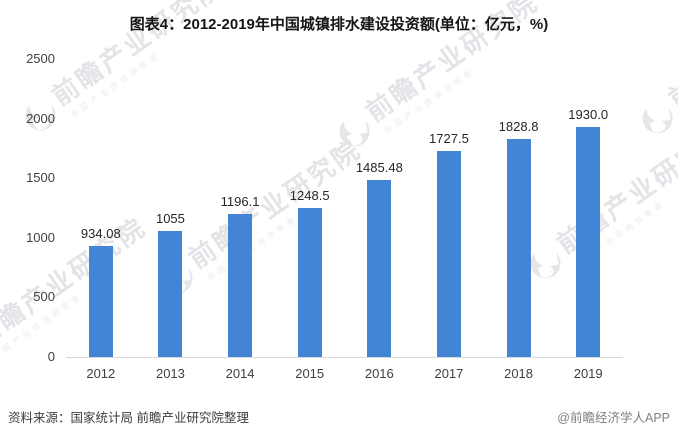 Image resolution: width=678 pixels, height=445 pixels. Describe the element at coordinates (449, 373) in the screenshot. I see `x-tick-label: 2017` at that location.